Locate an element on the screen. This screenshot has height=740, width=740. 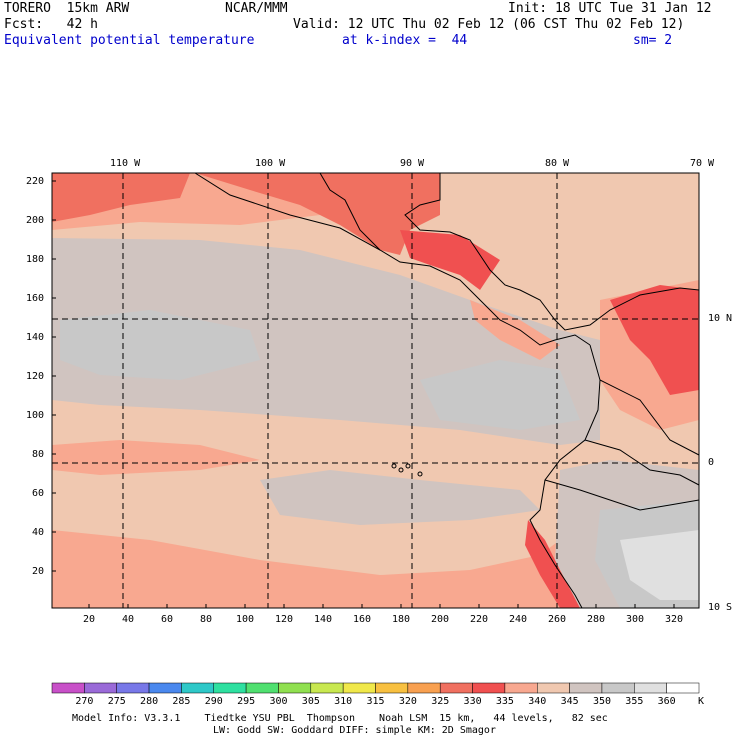
red-mexico is located at coordinates (317, 214).